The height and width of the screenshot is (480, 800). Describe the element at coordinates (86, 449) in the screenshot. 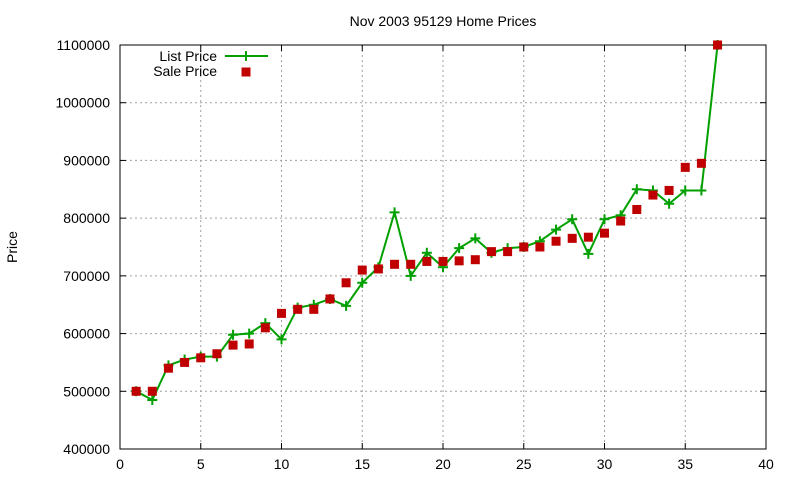

I see `y-tick-label: 400000` at that location.